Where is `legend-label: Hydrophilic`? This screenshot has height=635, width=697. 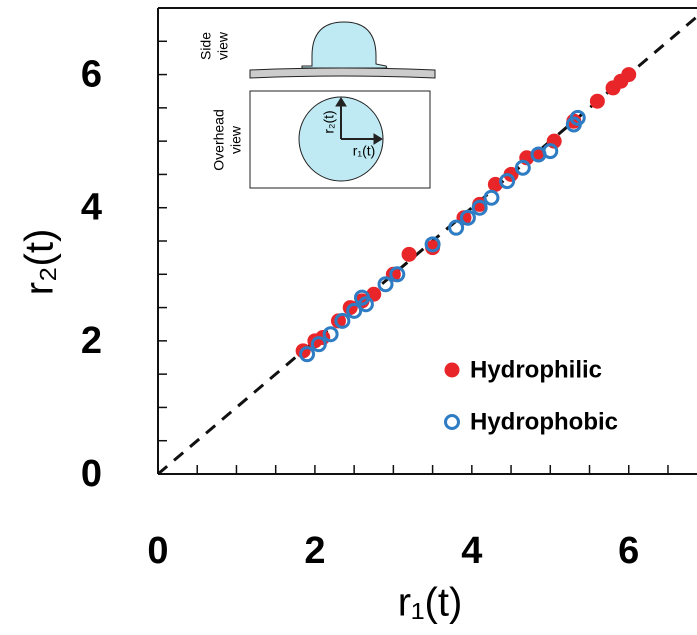
legend-label: Hydrophilic is located at coordinates (536, 369).